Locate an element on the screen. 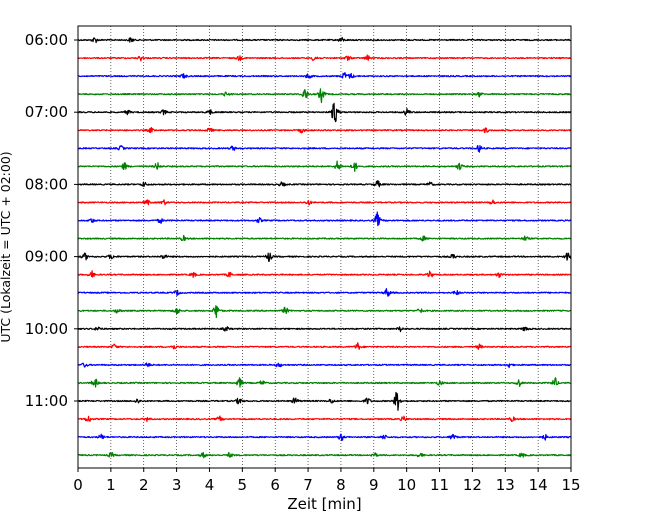 The height and width of the screenshot is (520, 650). x-axis-label: Zeit [min] is located at coordinates (324, 504).